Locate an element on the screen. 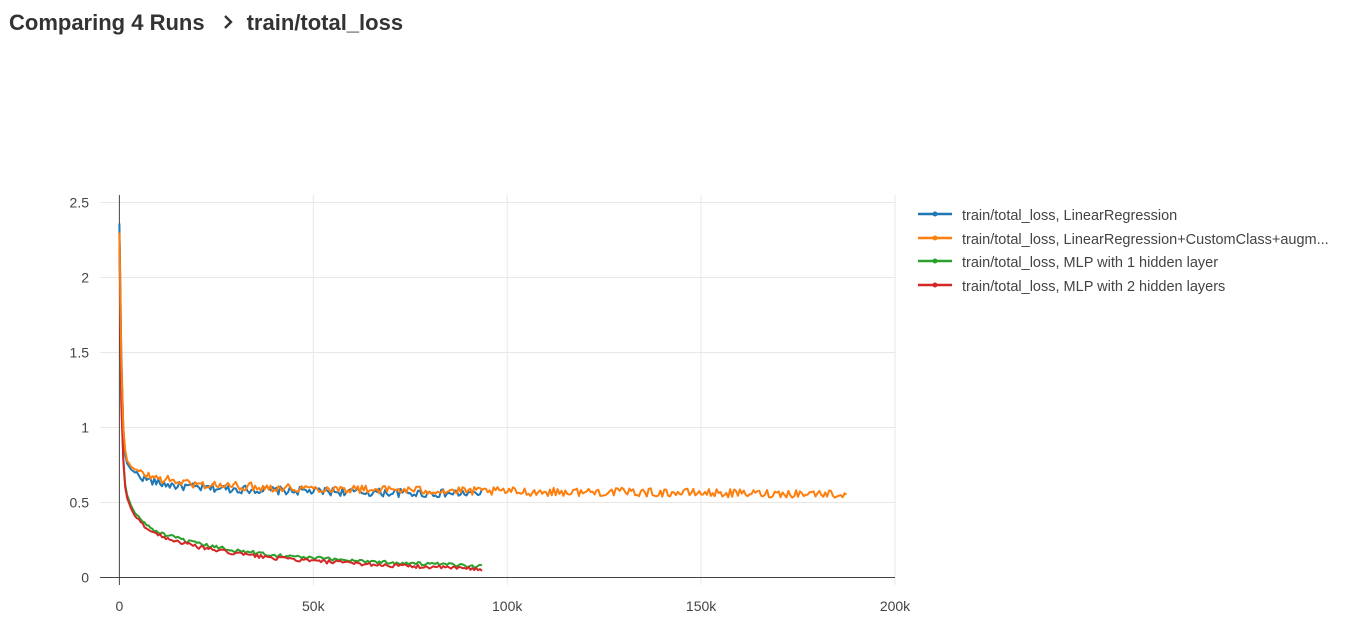  x-tick-label: 150k is located at coordinates (701, 606).